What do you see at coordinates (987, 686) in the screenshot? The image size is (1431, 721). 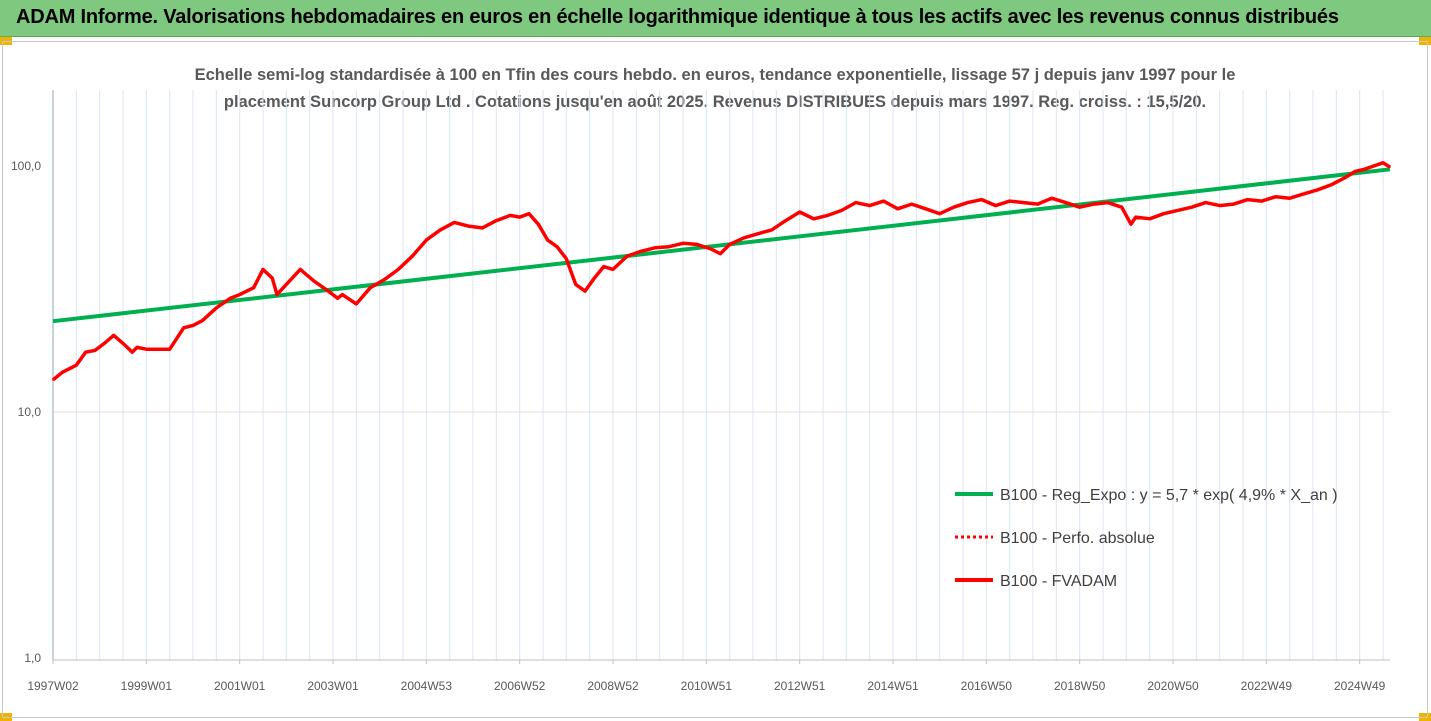 I see `x-tick-label: 2016W50` at bounding box center [987, 686].